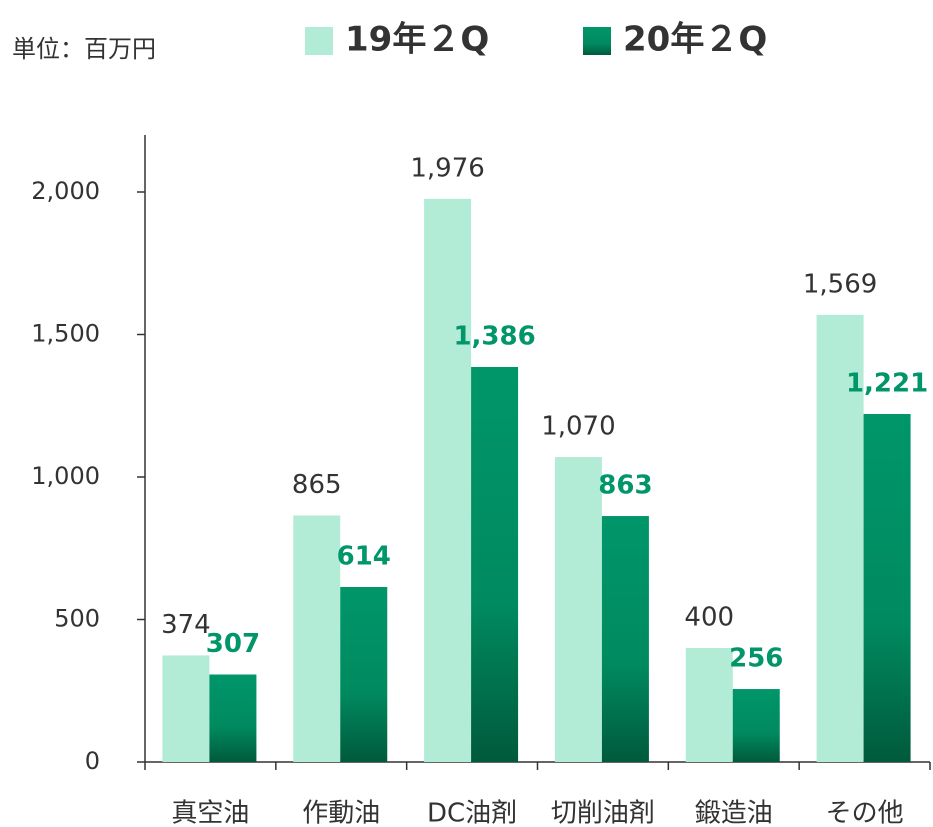  Describe the element at coordinates (417, 40) in the screenshot. I see `legend-label: 19年２Q` at that location.